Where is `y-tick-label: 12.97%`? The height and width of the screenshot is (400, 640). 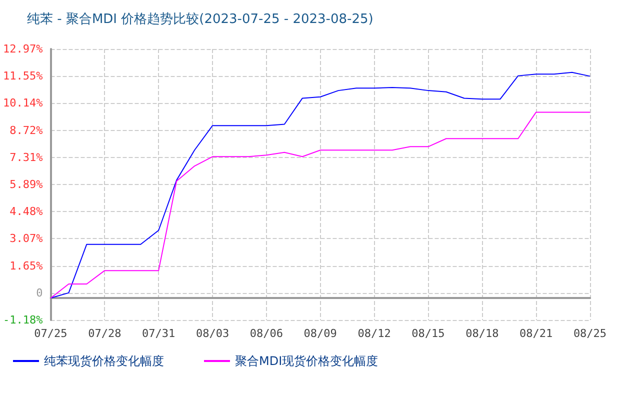 y-tick-label: 12.97% is located at coordinates (23, 49).